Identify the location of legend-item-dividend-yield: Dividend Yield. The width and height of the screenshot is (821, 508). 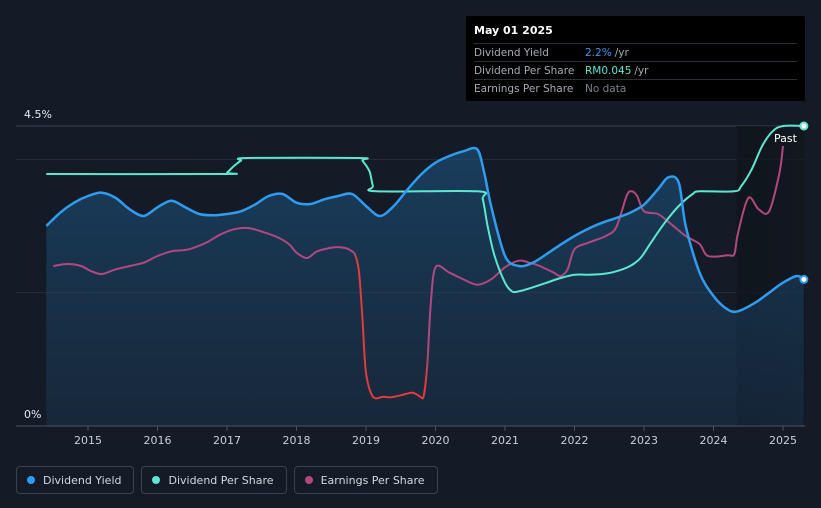
(75, 480).